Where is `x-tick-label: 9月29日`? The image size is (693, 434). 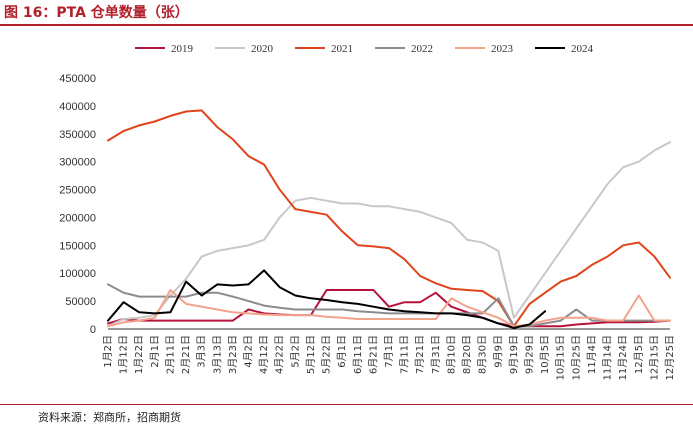 x-tick-label: 9月29日 is located at coordinates (530, 354).